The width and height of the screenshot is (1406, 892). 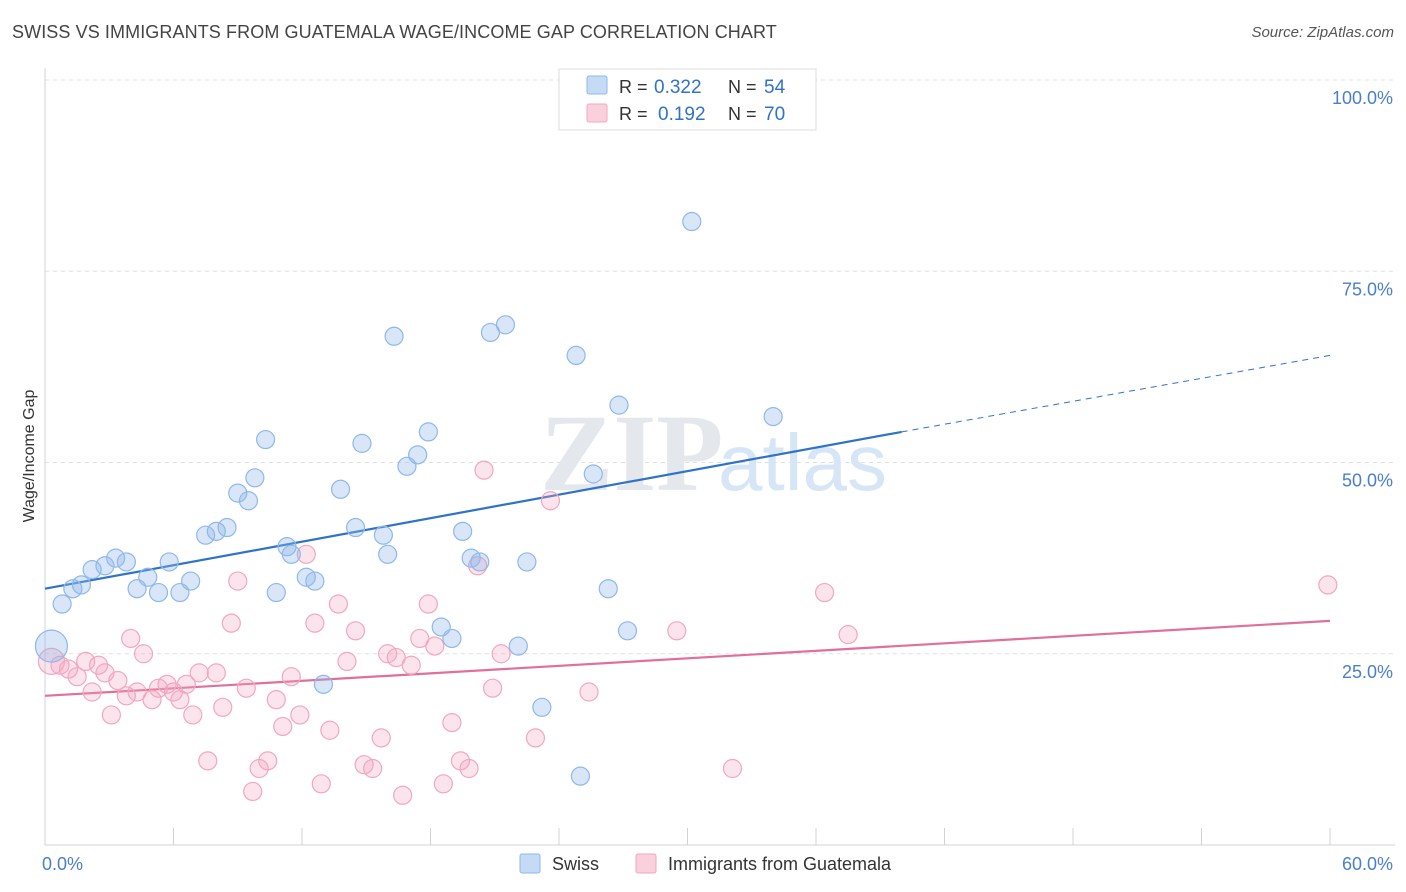 I want to click on legend-r-label-1: R =, so click(x=633, y=87).